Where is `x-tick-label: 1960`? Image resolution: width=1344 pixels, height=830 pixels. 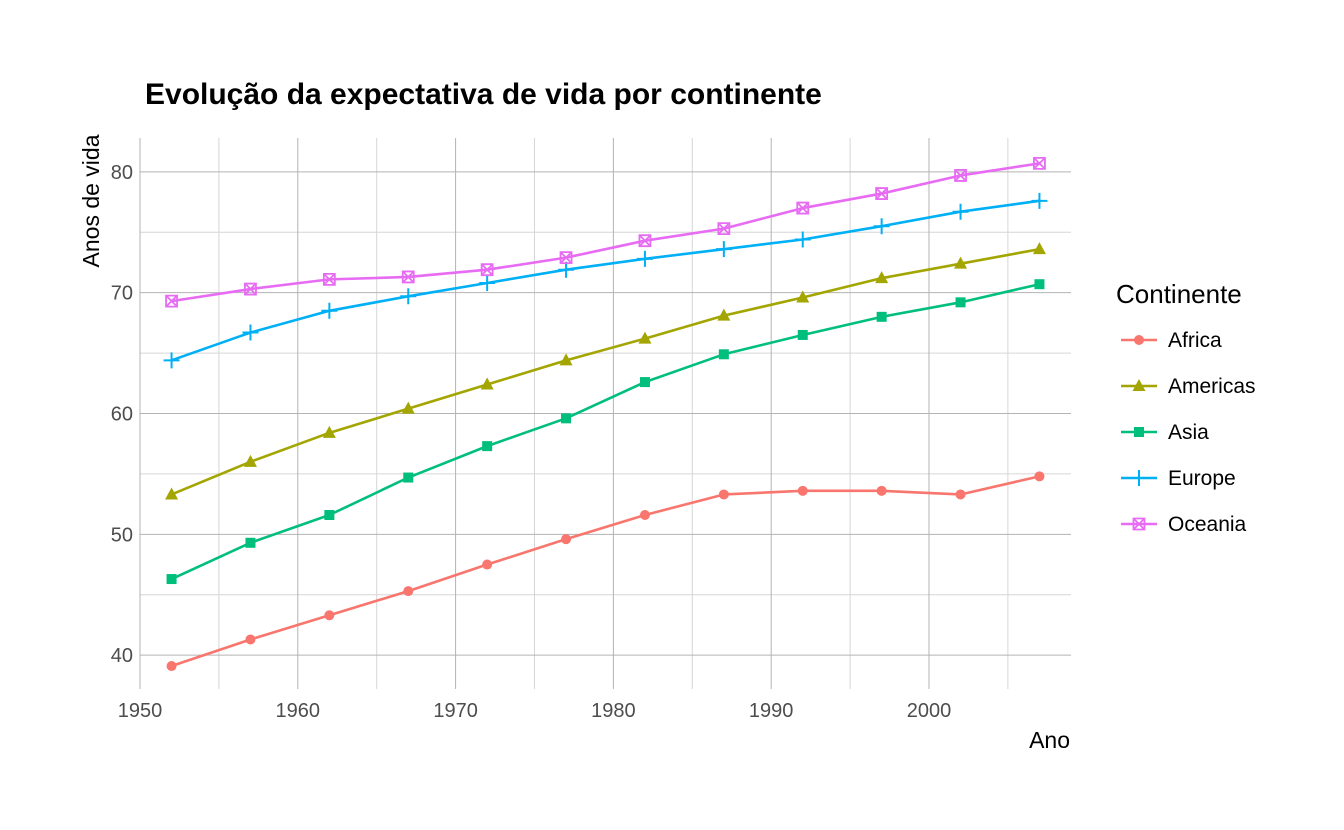 x-tick-label: 1960 is located at coordinates (298, 711).